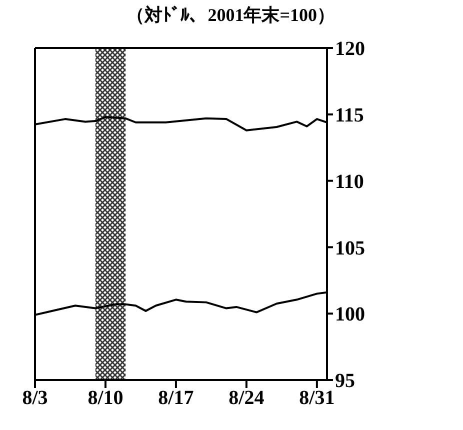  What do you see at coordinates (106, 398) in the screenshot?
I see `x-tick-label: 8/10` at bounding box center [106, 398].